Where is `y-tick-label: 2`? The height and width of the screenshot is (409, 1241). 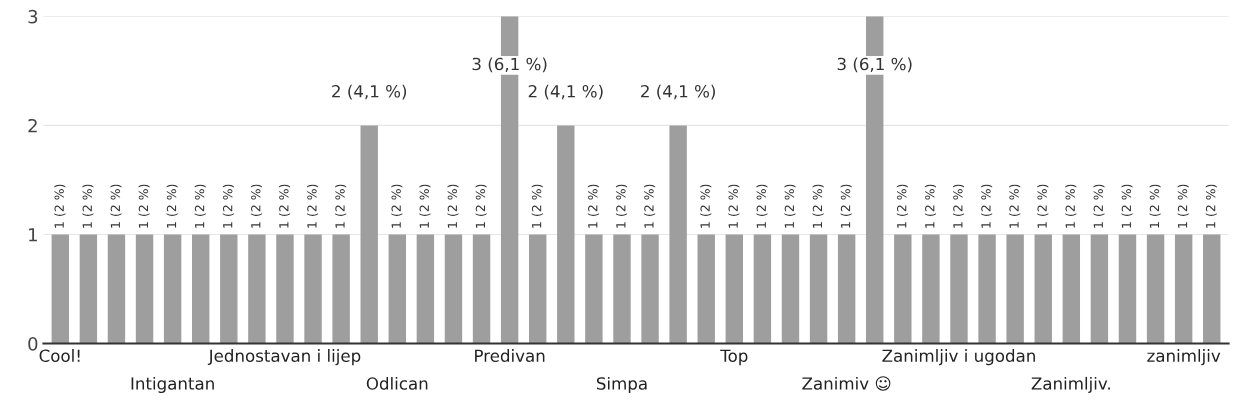
y-tick-label: 2 is located at coordinates (32, 125).